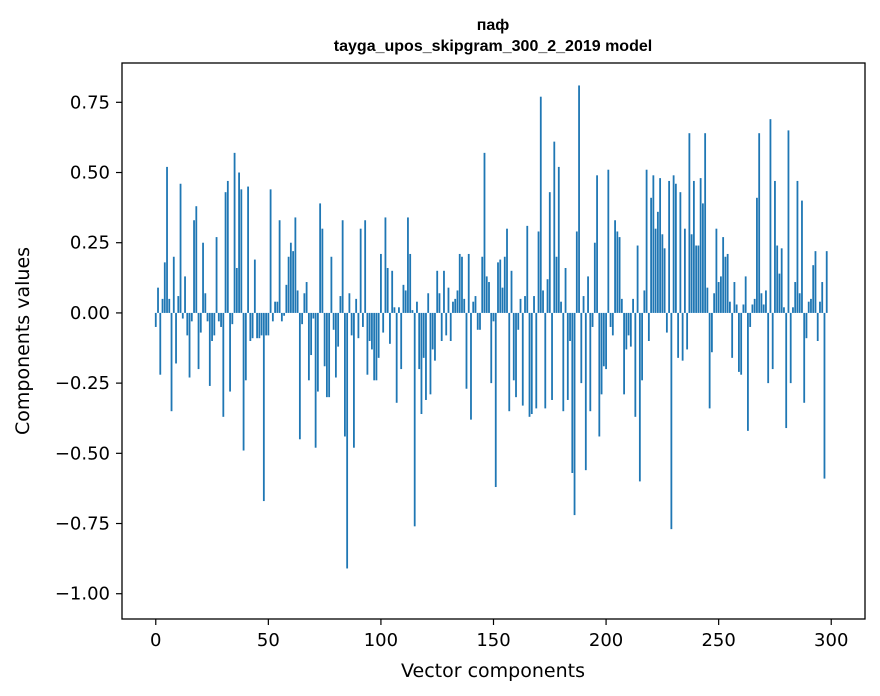 The image size is (880, 696). What do you see at coordinates (606, 640) in the screenshot?
I see `x-tick-label: 200` at bounding box center [606, 640].